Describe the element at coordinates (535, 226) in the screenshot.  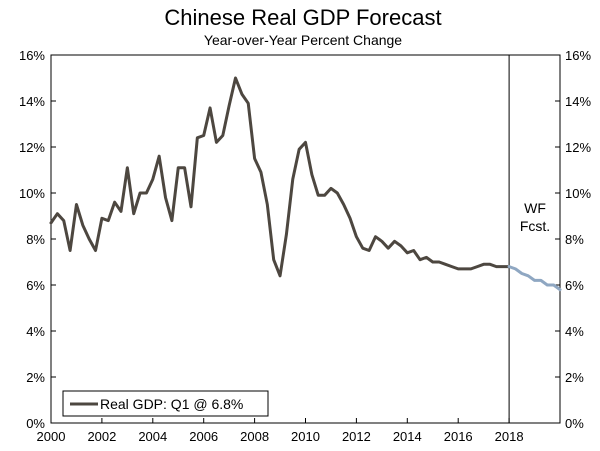
I see `forecast-label-line-2: Fcst.` at that location.